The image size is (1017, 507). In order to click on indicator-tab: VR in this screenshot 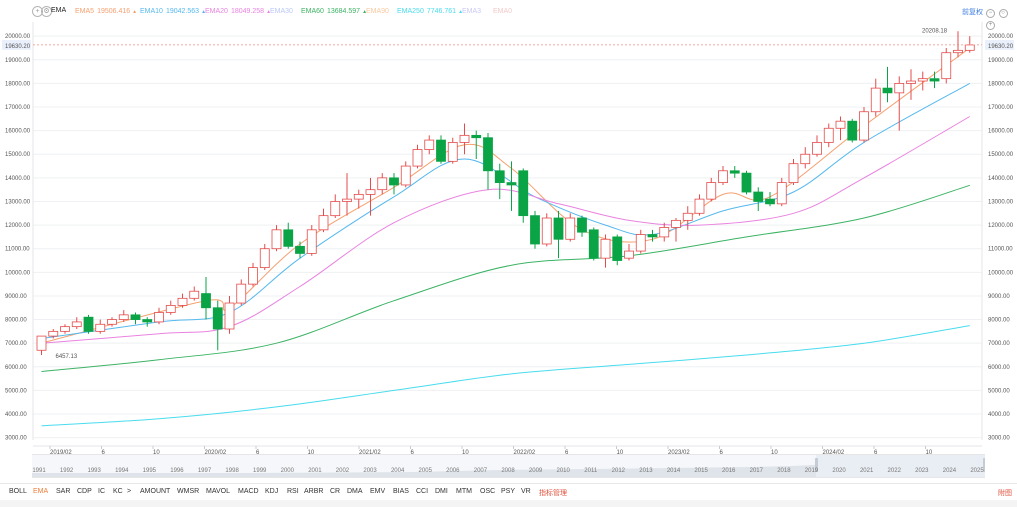, I will do `click(526, 491)`.